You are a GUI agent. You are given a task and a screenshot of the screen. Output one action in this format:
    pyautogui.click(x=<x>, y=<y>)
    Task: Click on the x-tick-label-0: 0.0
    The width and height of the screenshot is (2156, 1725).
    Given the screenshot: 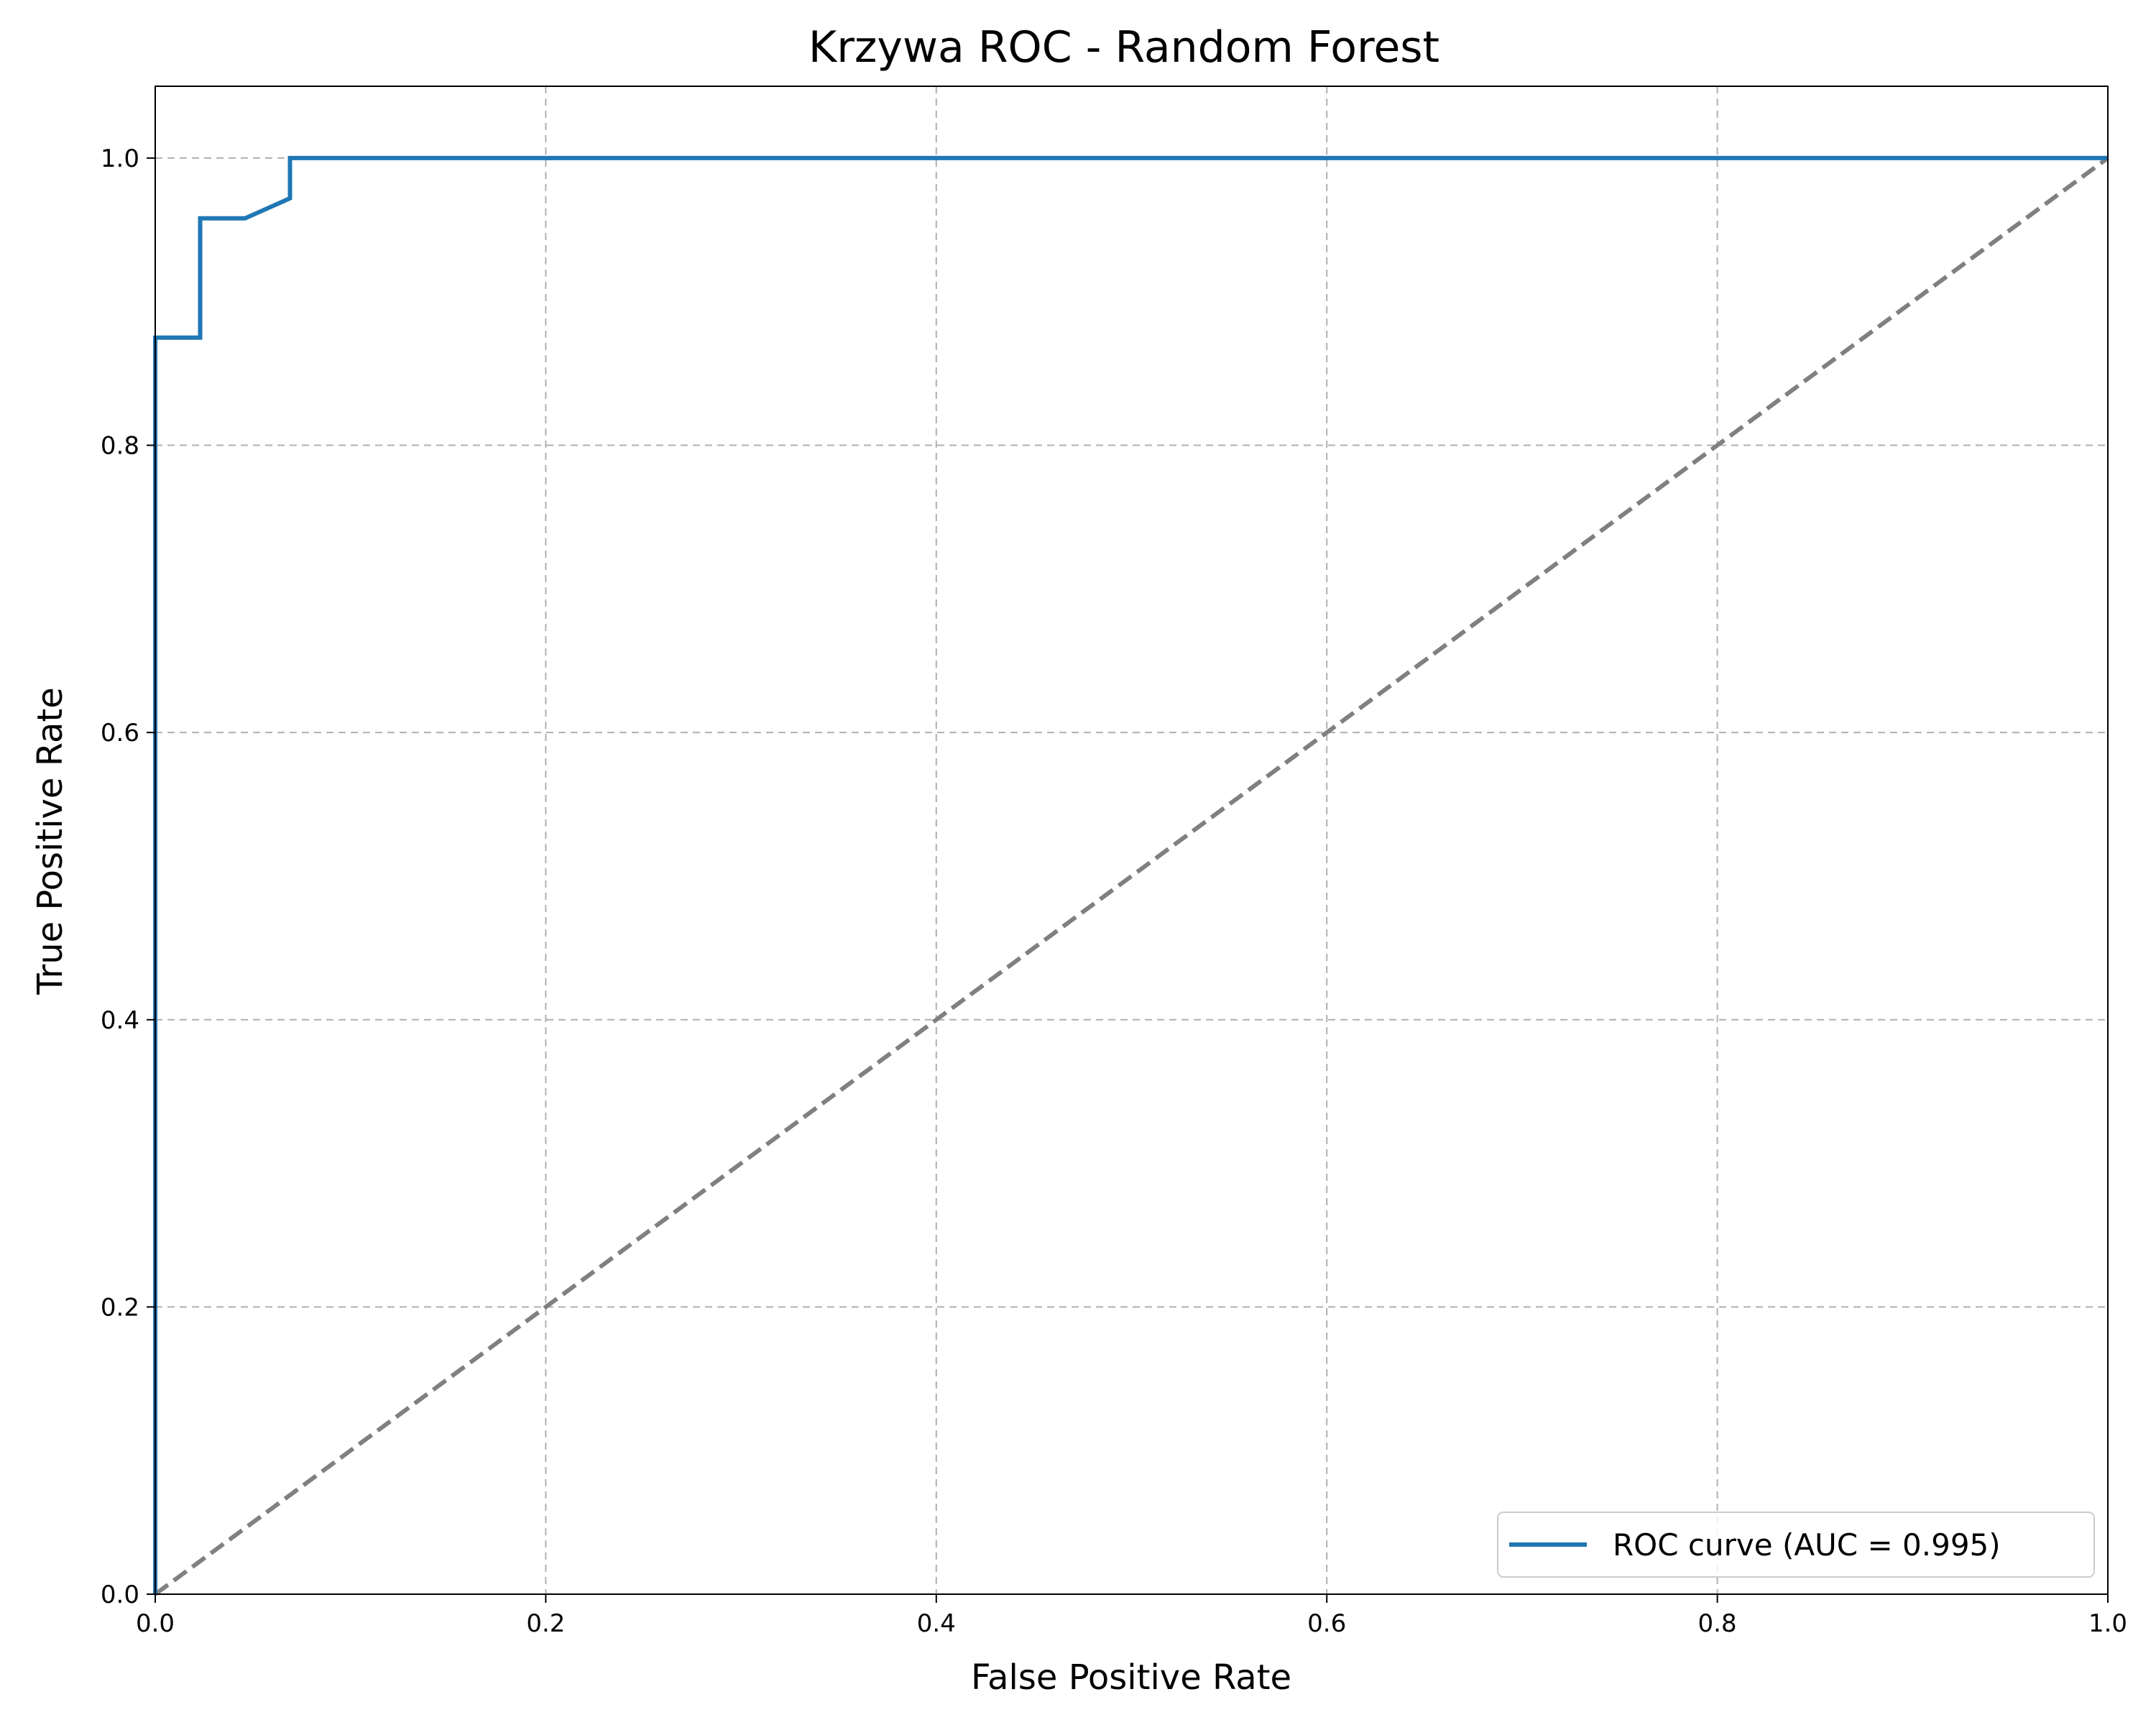 What is the action you would take?
    pyautogui.click(x=155, y=1623)
    